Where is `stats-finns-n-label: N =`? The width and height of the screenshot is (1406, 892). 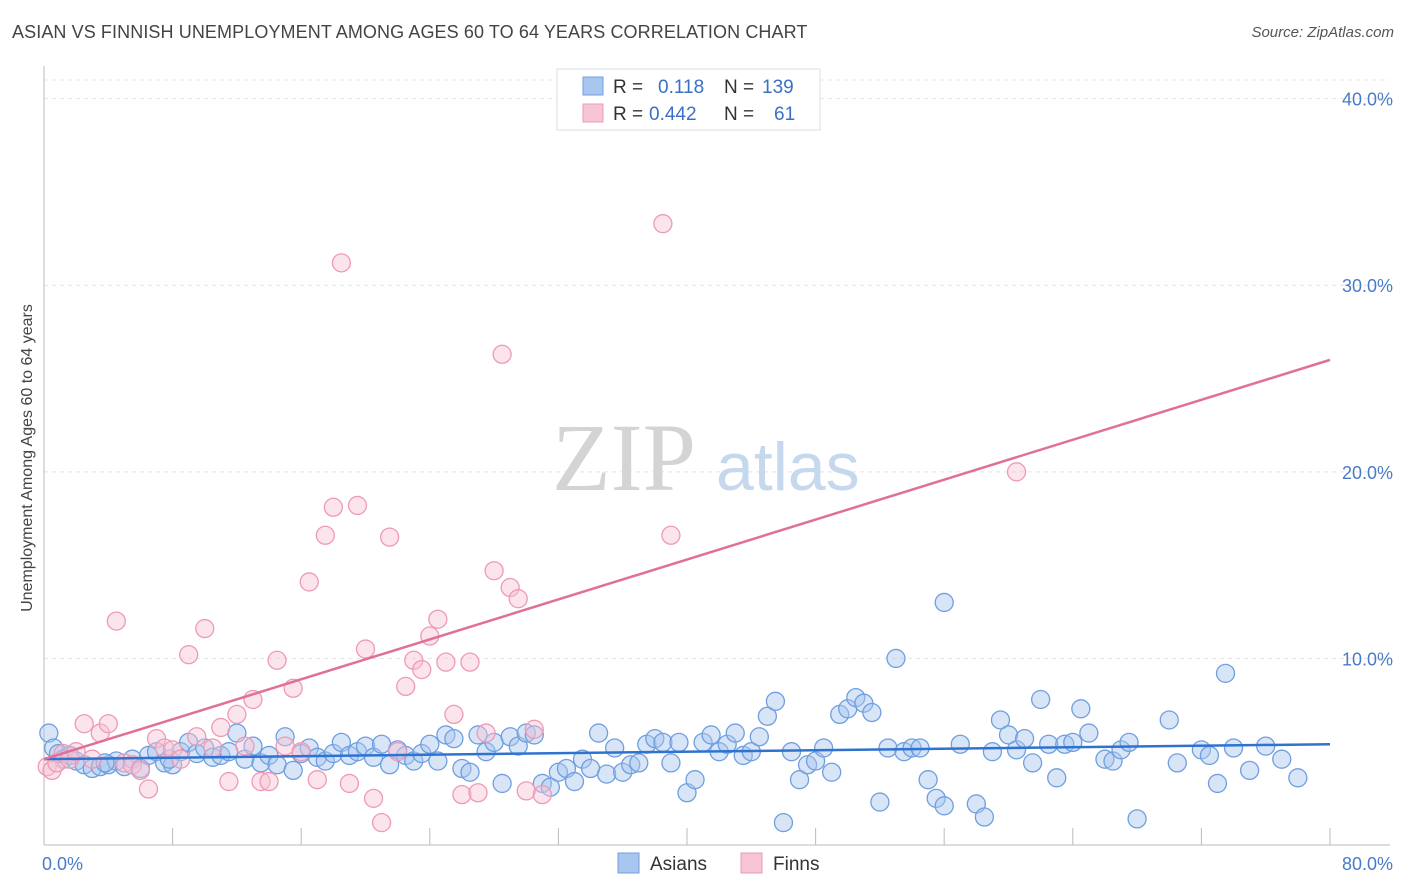
stats-finns-n-label: N = is located at coordinates (739, 114).